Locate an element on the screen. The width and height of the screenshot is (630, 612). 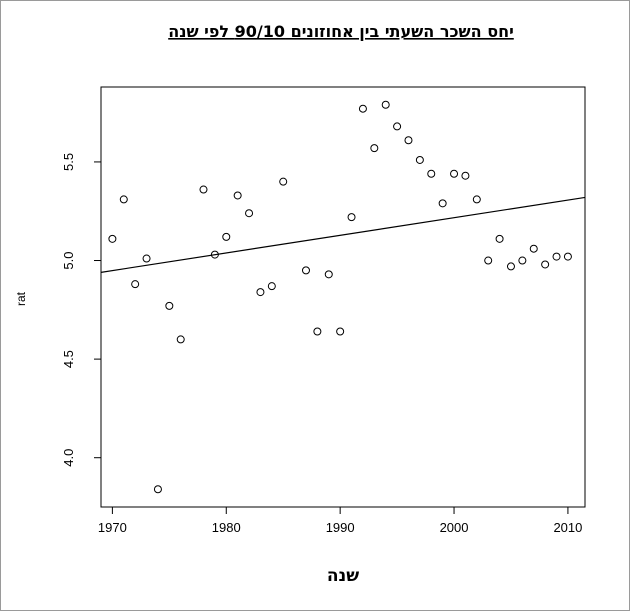
regression-line is located at coordinates (343, 234).